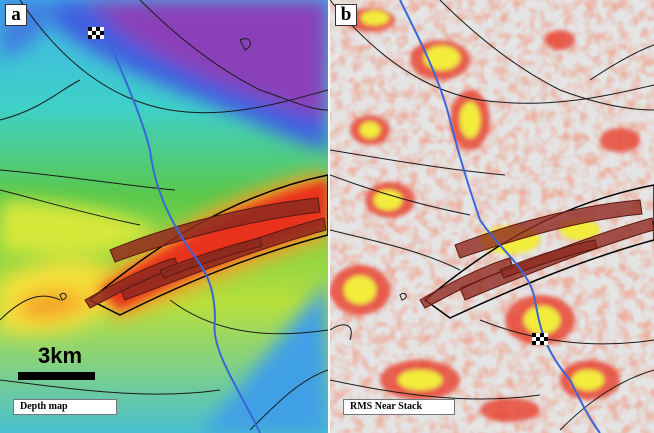 Image resolution: width=654 pixels, height=433 pixels. I want to click on map-label-depth: Depth map, so click(65, 407).